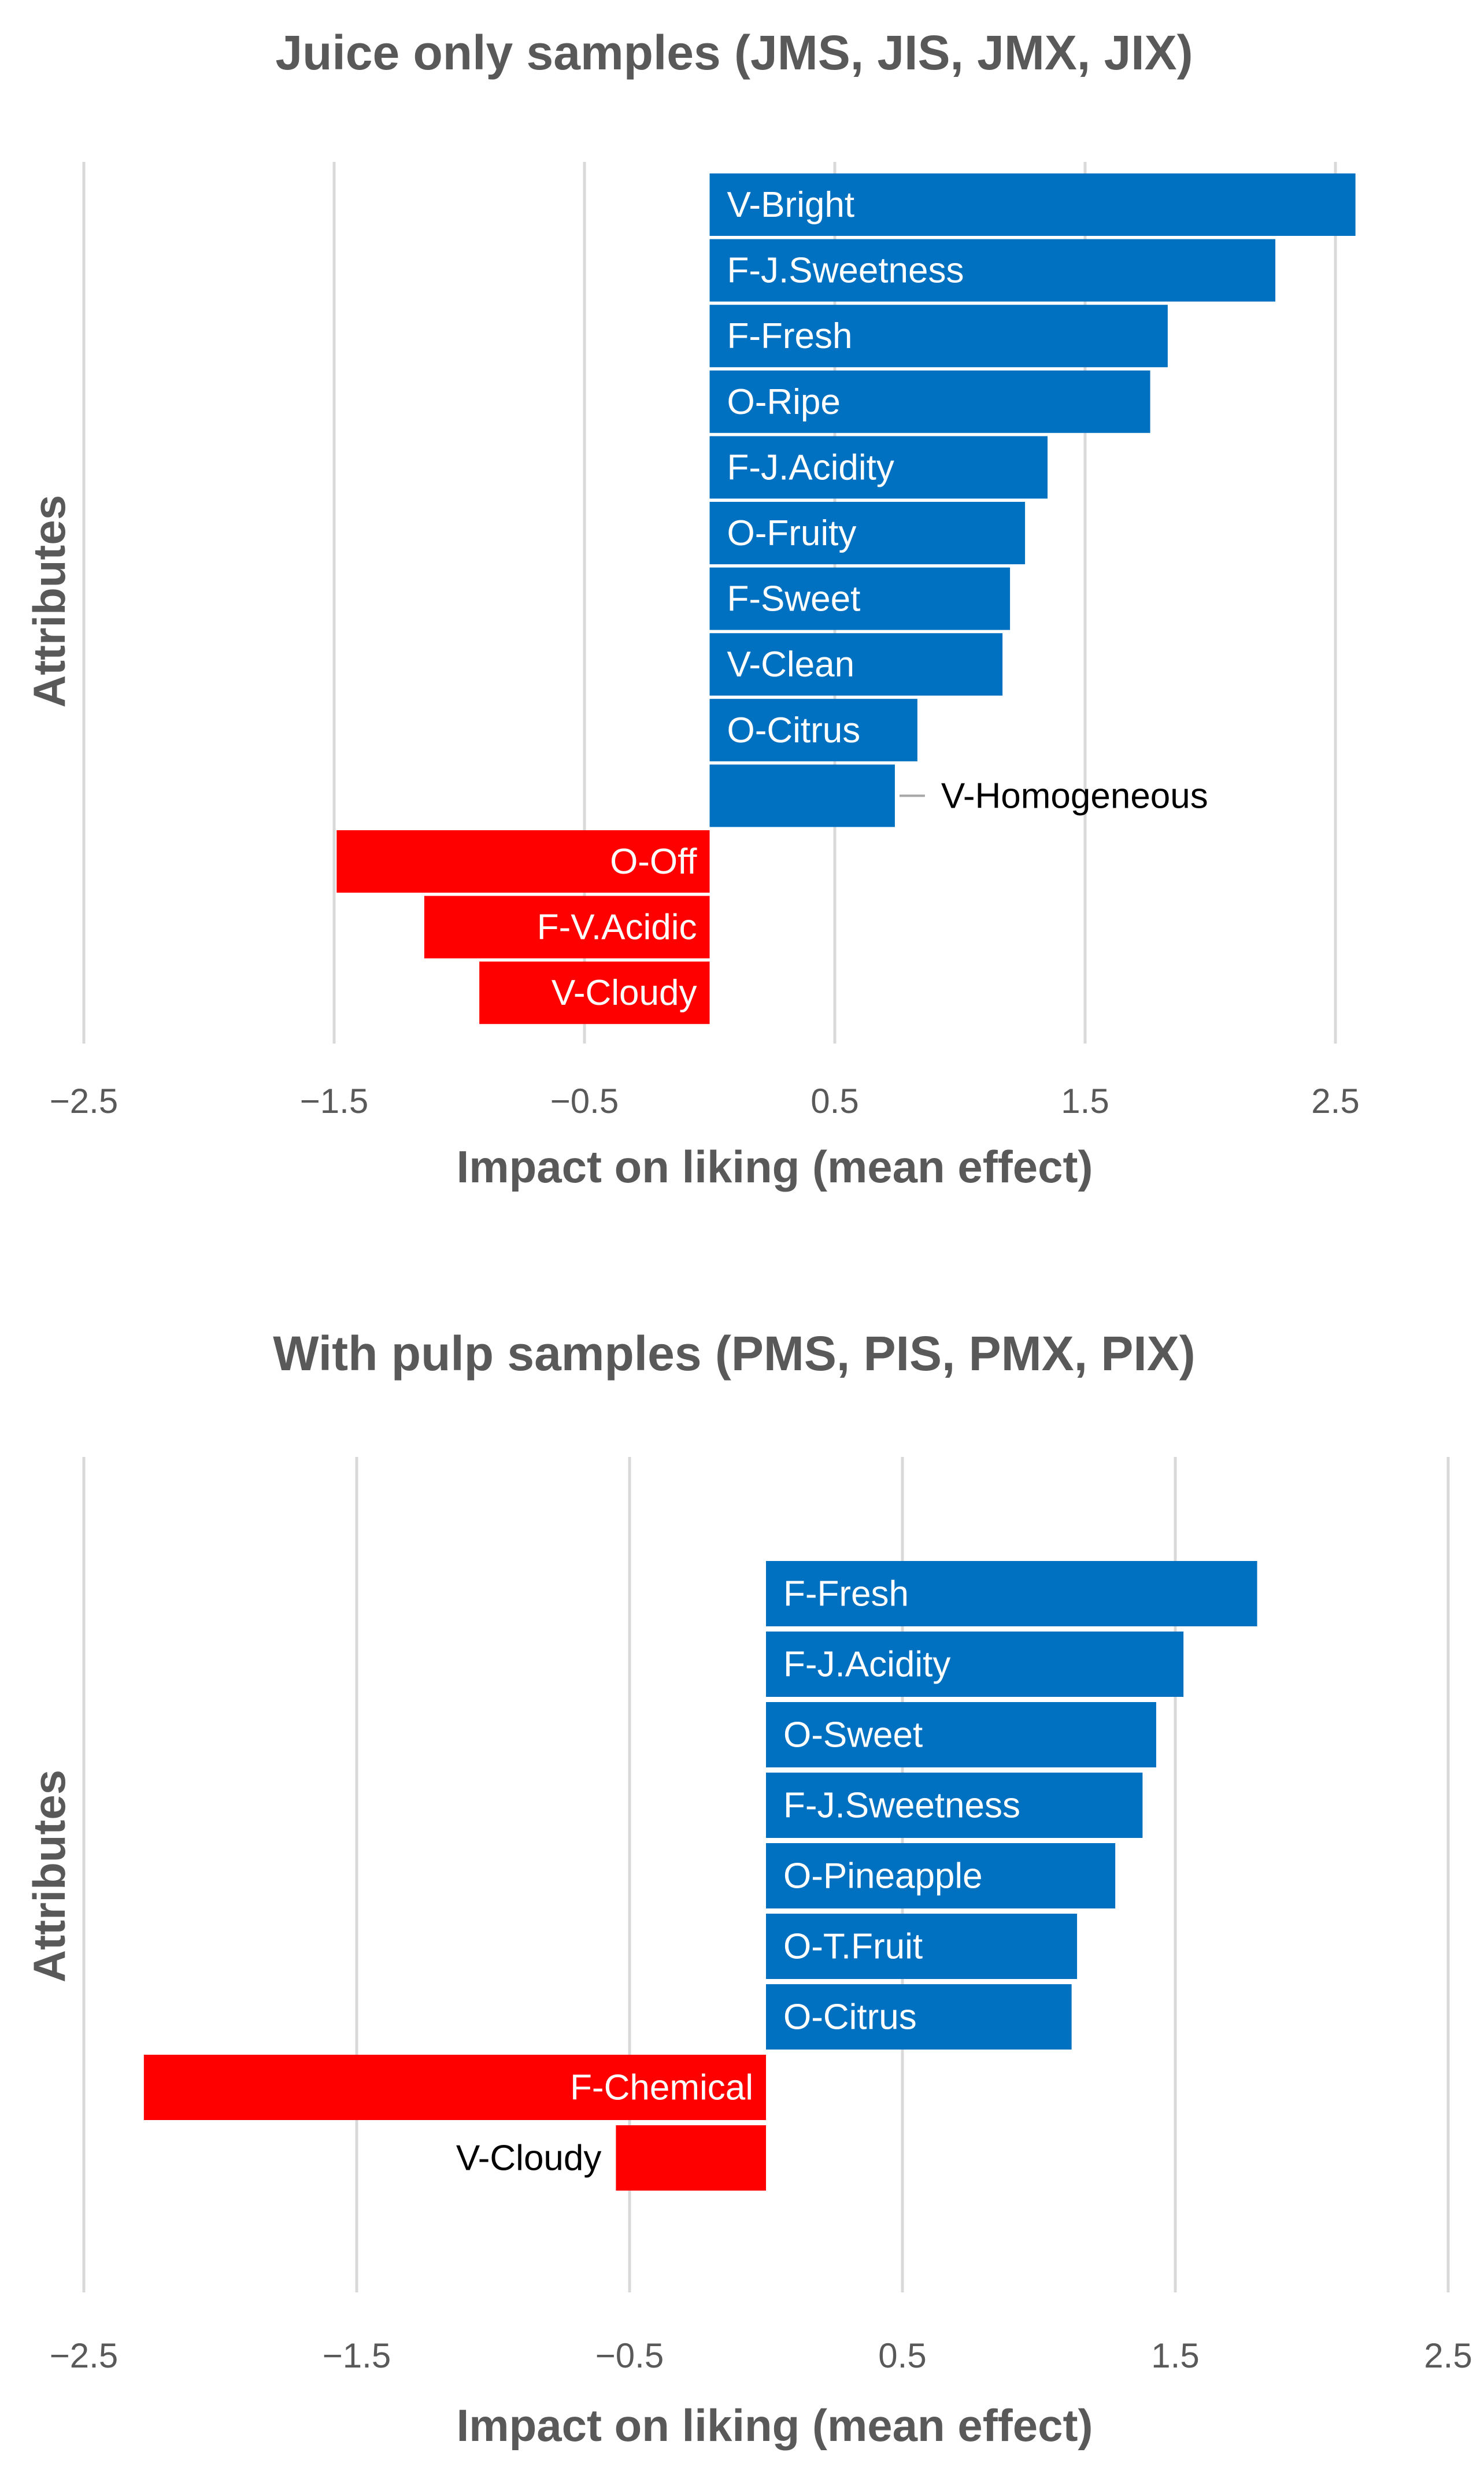  What do you see at coordinates (794, 599) in the screenshot?
I see `bar-label: F-Sweet` at bounding box center [794, 599].